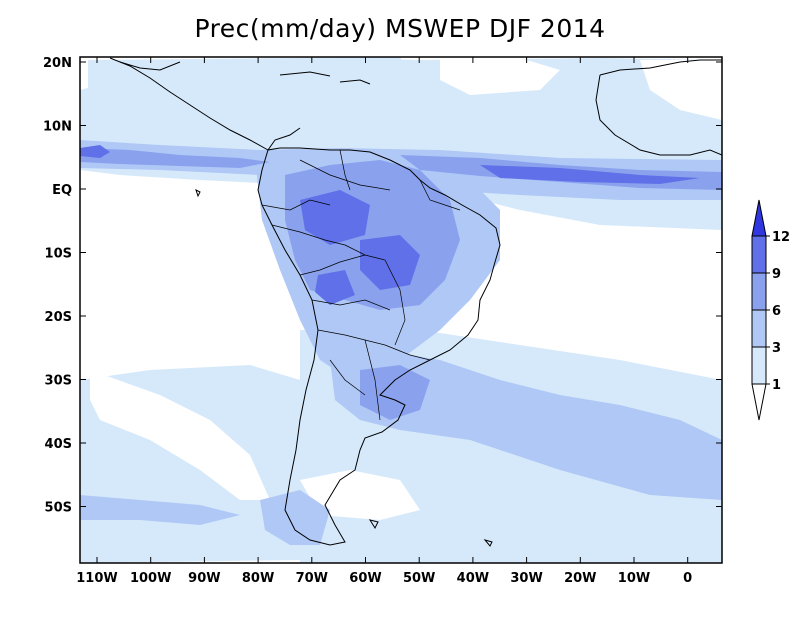 This screenshot has height=618, width=800. Describe the element at coordinates (204, 578) in the screenshot. I see `lon-label: 90W` at that location.